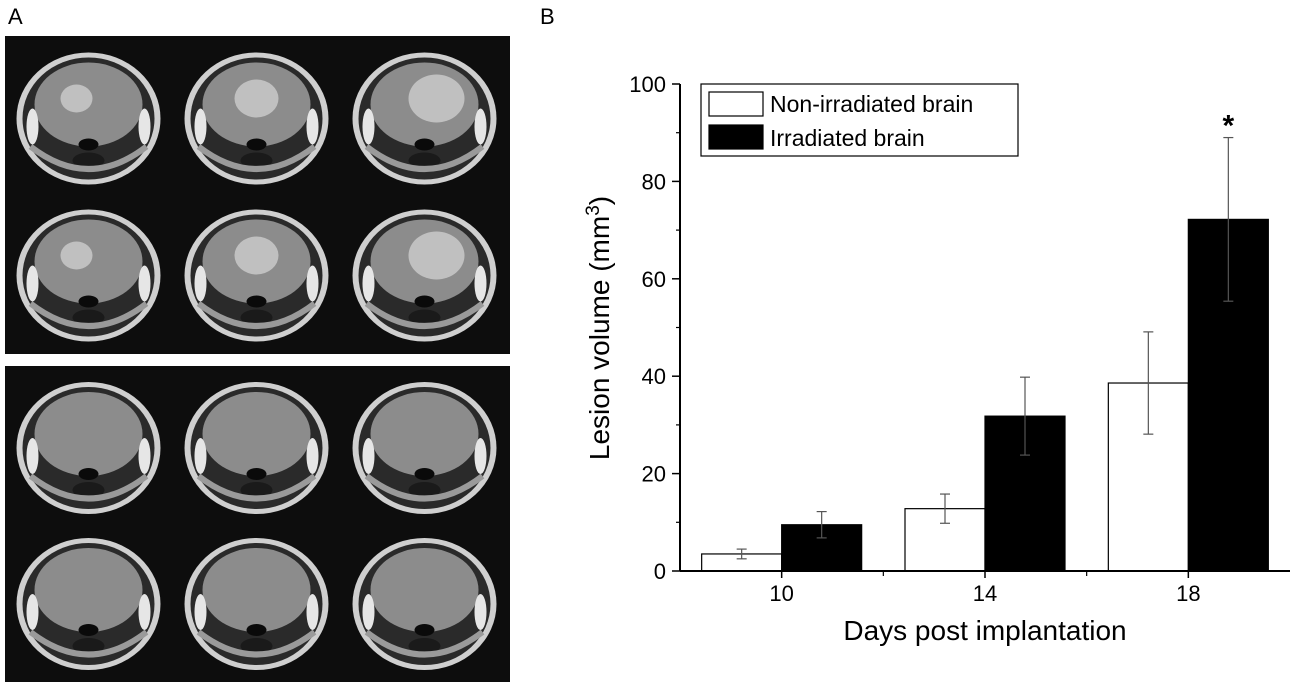 The width and height of the screenshot is (1295, 685). I want to click on panel-b-label: B, so click(547, 16).